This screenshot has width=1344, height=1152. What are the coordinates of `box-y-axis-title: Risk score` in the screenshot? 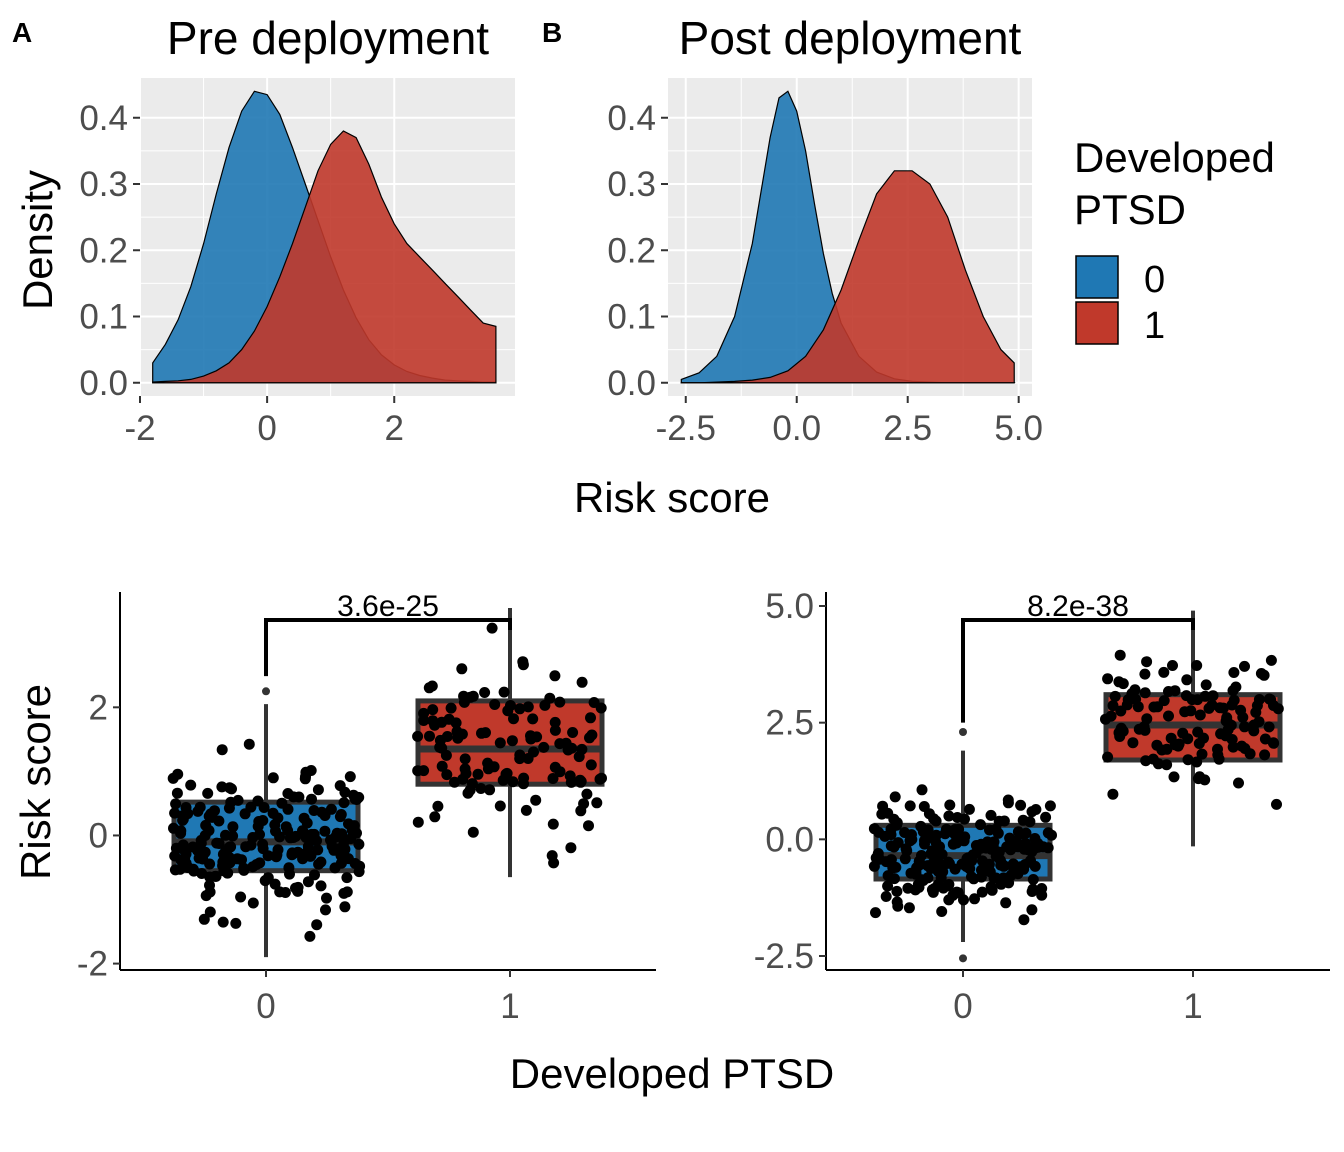 It's located at (35, 782).